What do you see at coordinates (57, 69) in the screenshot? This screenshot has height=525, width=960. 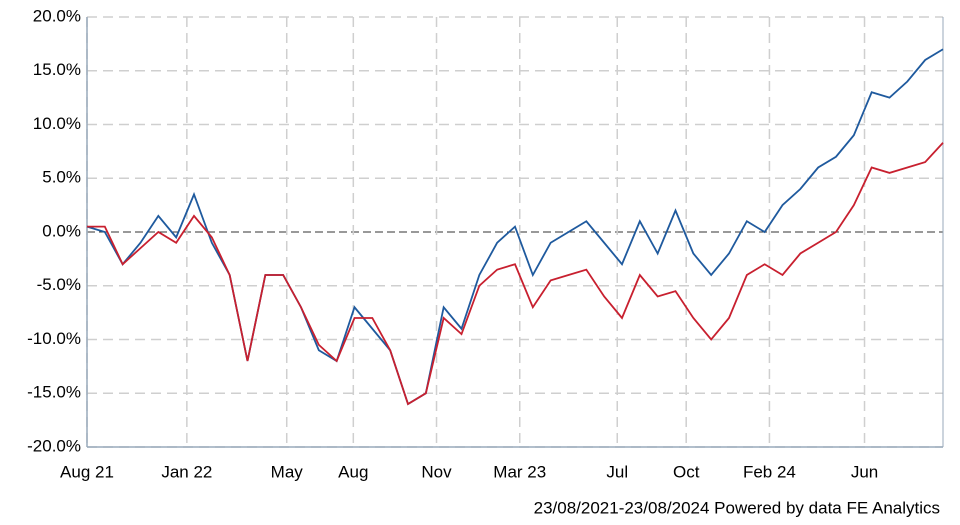 I see `y-tick-label: 15.0%` at bounding box center [57, 69].